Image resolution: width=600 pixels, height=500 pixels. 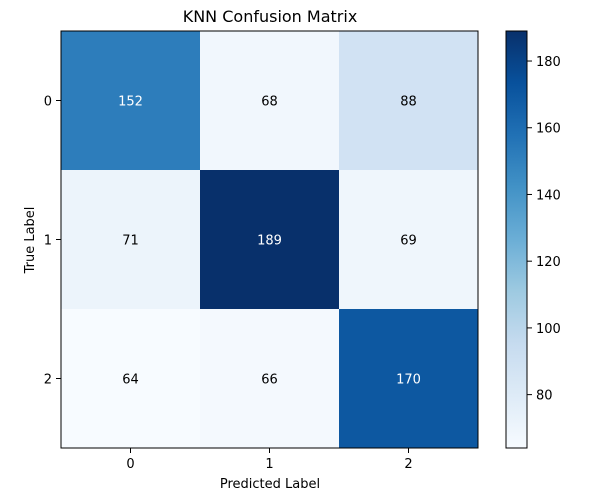 I want to click on y-tick-label: 2, so click(x=48, y=380).